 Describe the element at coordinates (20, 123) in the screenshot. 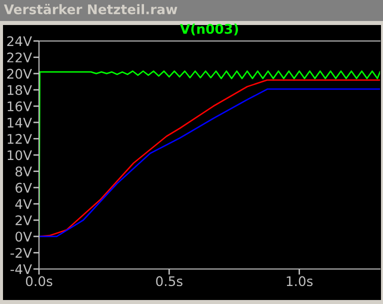

I see `y-tick-label: 14V` at that location.